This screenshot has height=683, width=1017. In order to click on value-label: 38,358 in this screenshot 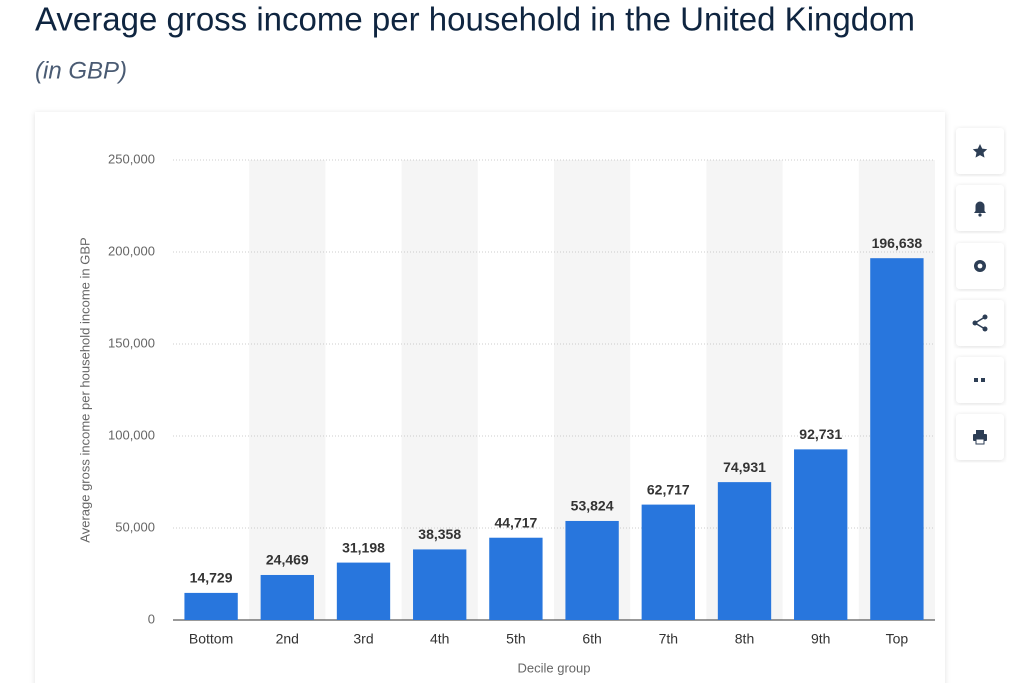, I will do `click(439, 534)`.